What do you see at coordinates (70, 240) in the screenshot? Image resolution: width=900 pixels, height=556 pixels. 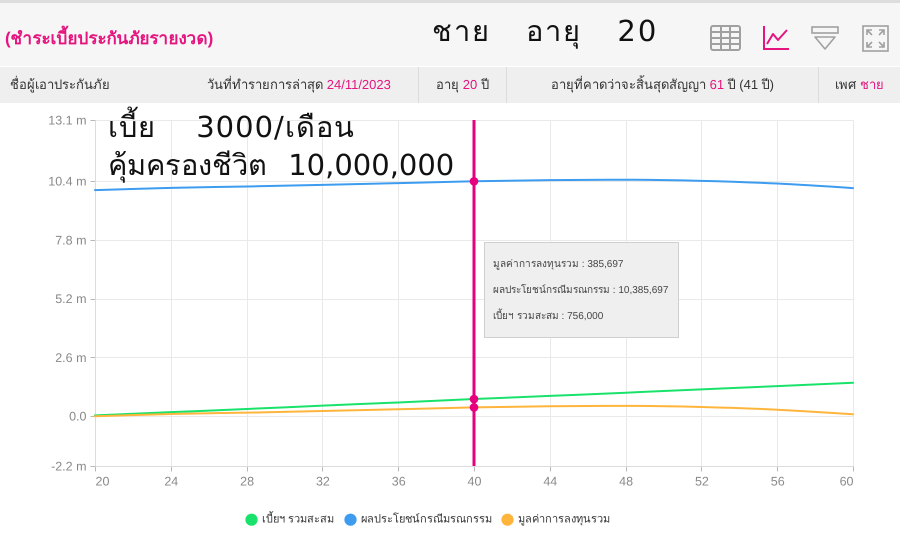 I see `y-tick-label: 7.8 m` at bounding box center [70, 240].